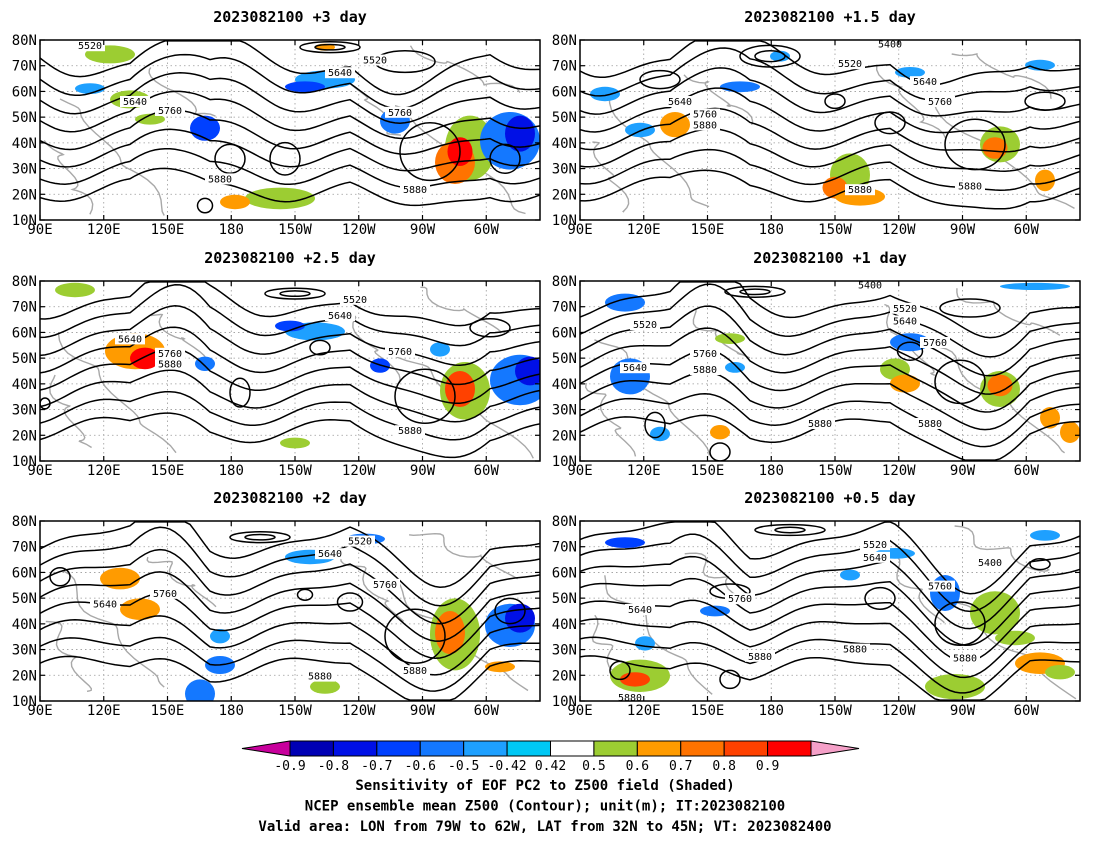  I want to click on panel-title: 2023082100 +3 day, so click(290, 17).